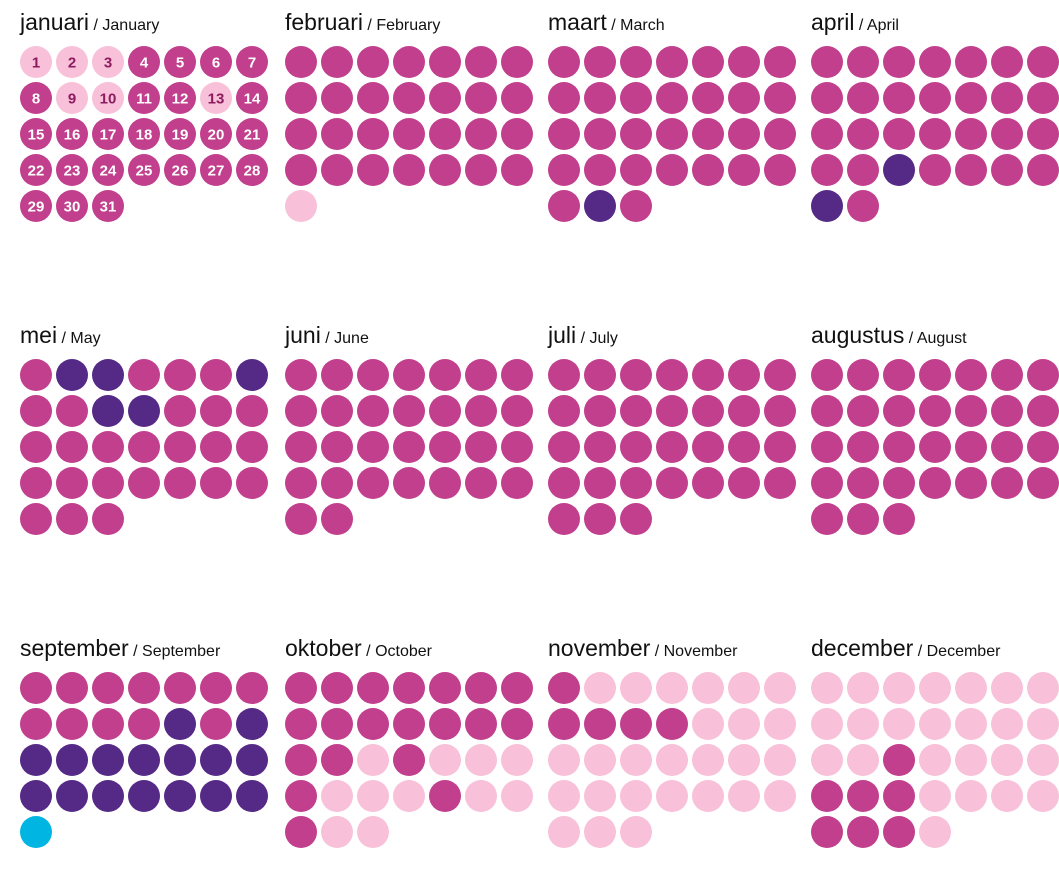 The width and height of the screenshot is (1059, 876). Describe the element at coordinates (36, 171) in the screenshot. I see `day-number: 22` at that location.